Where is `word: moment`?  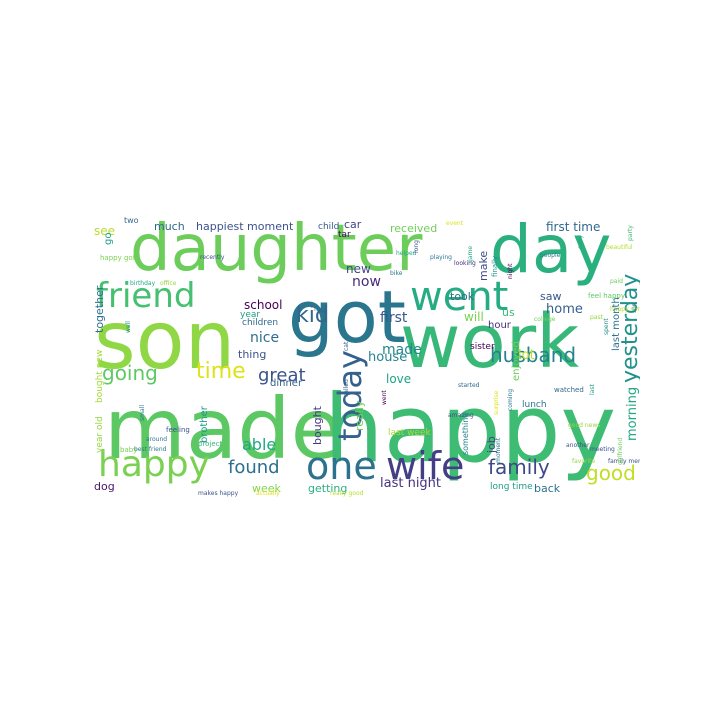 word: moment is located at coordinates (498, 450).